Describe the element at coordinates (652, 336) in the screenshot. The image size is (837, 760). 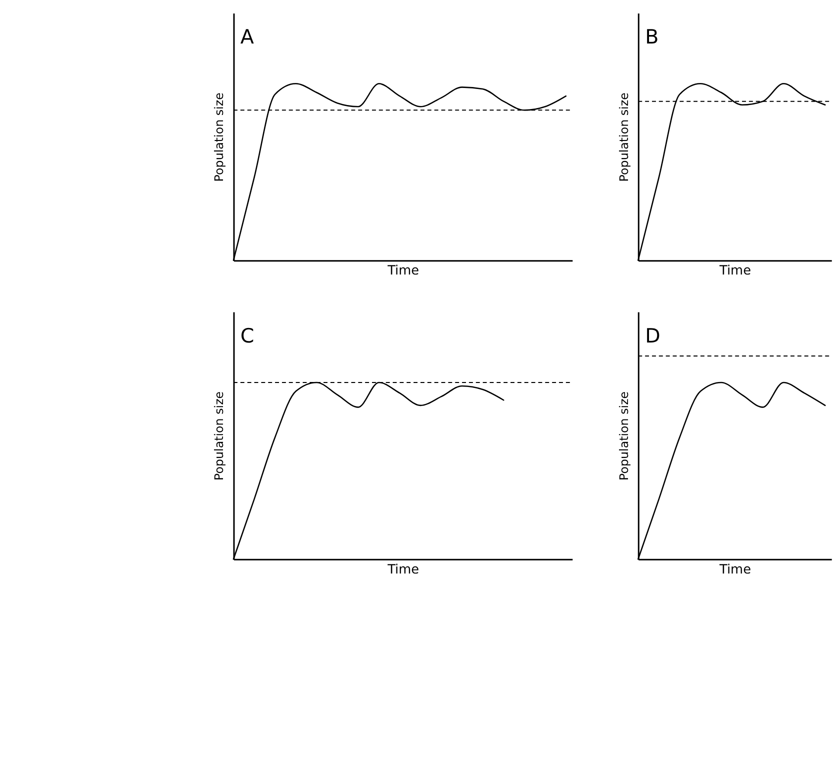
I see `chart-title: D` at that location.